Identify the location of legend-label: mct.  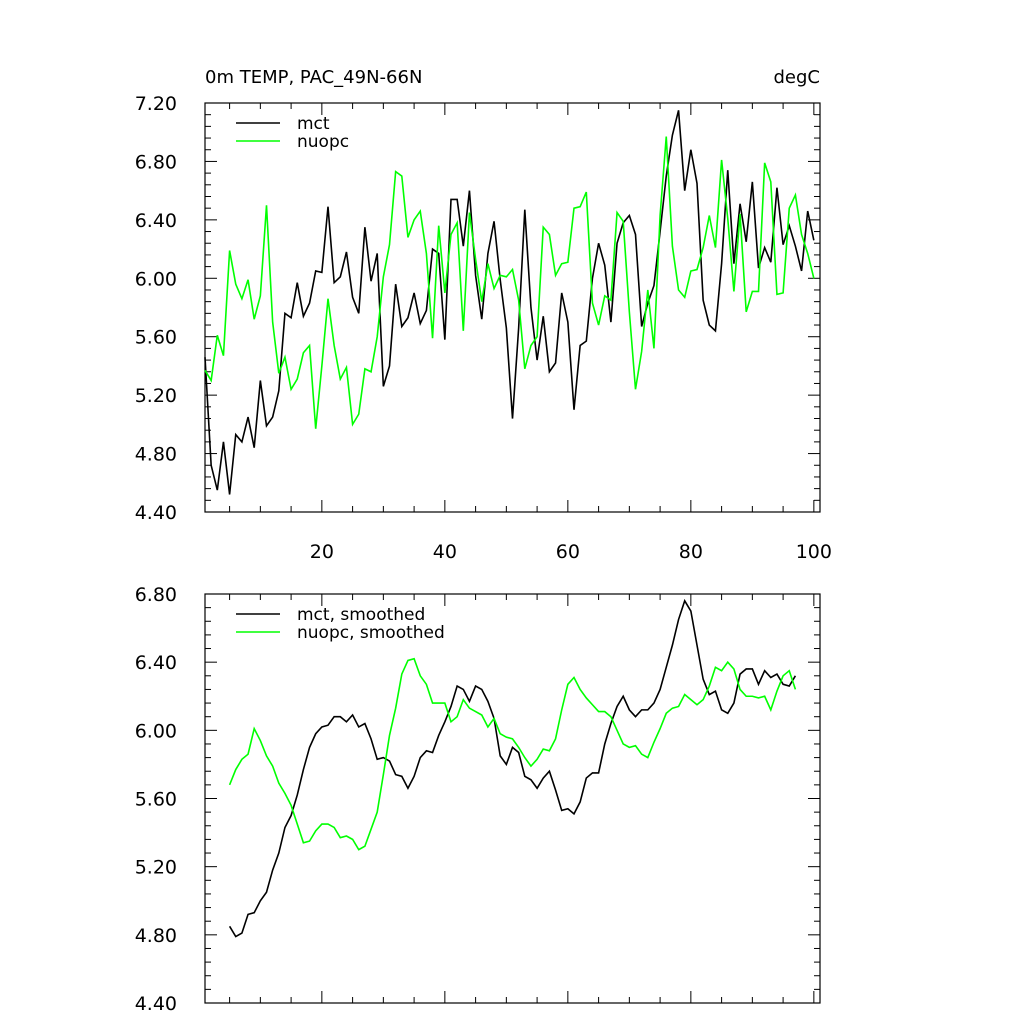
(313, 124).